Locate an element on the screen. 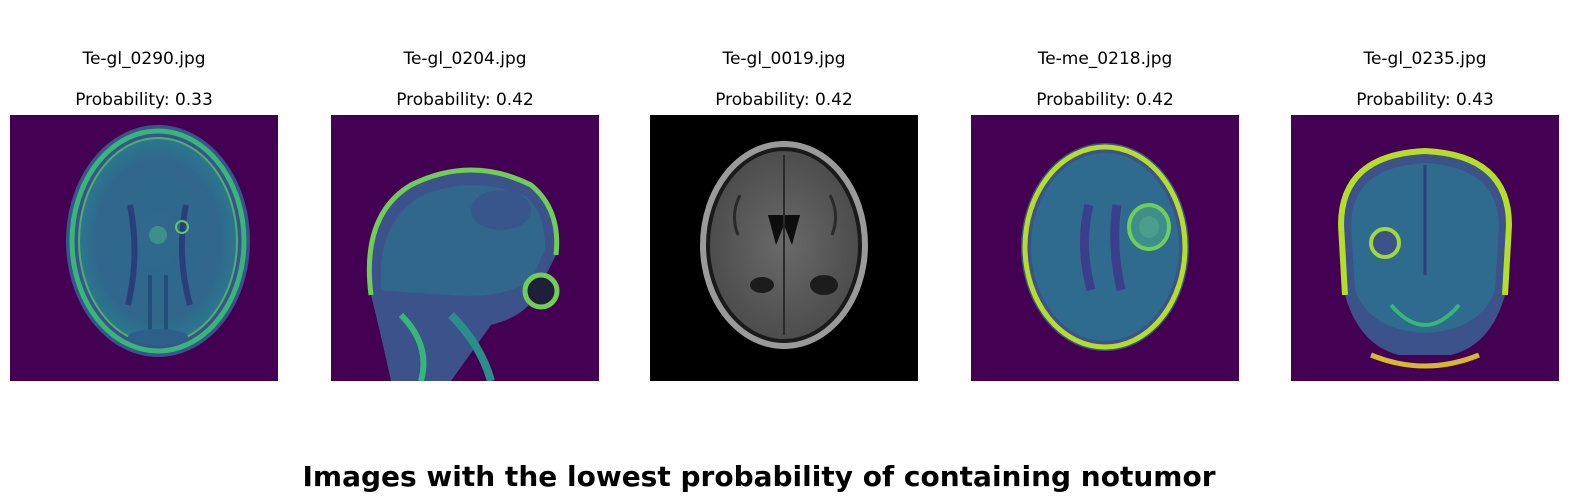 This screenshot has height=504, width=1570. mri-axial-grayscale-image is located at coordinates (784, 248).